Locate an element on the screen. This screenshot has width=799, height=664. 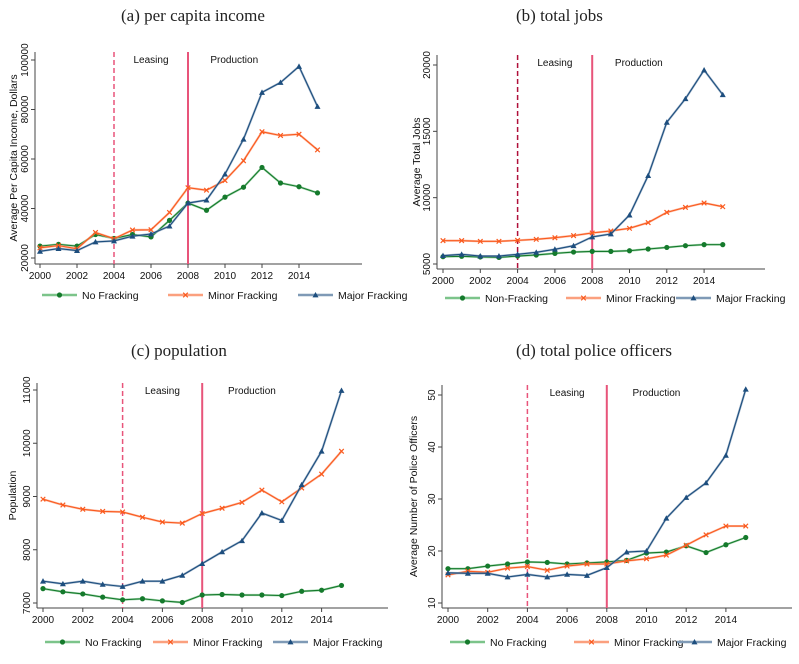
series-line-minor is located at coordinates (178, 190).